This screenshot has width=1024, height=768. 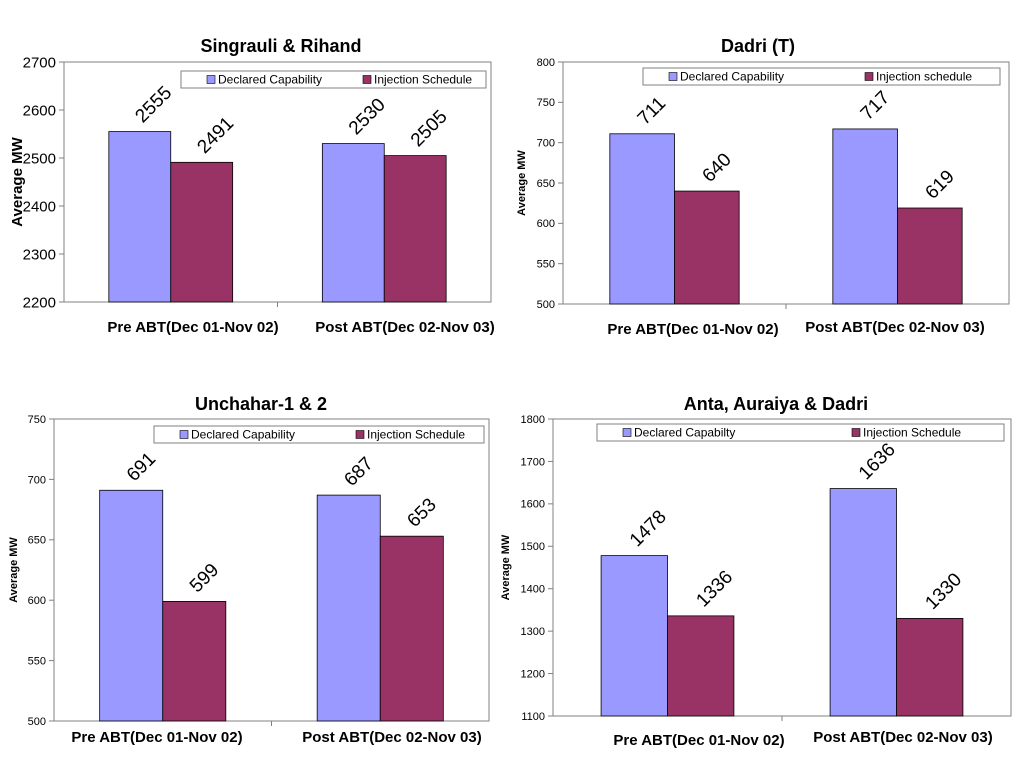 What do you see at coordinates (533, 420) in the screenshot?
I see `y-tick-label: 1800` at bounding box center [533, 420].